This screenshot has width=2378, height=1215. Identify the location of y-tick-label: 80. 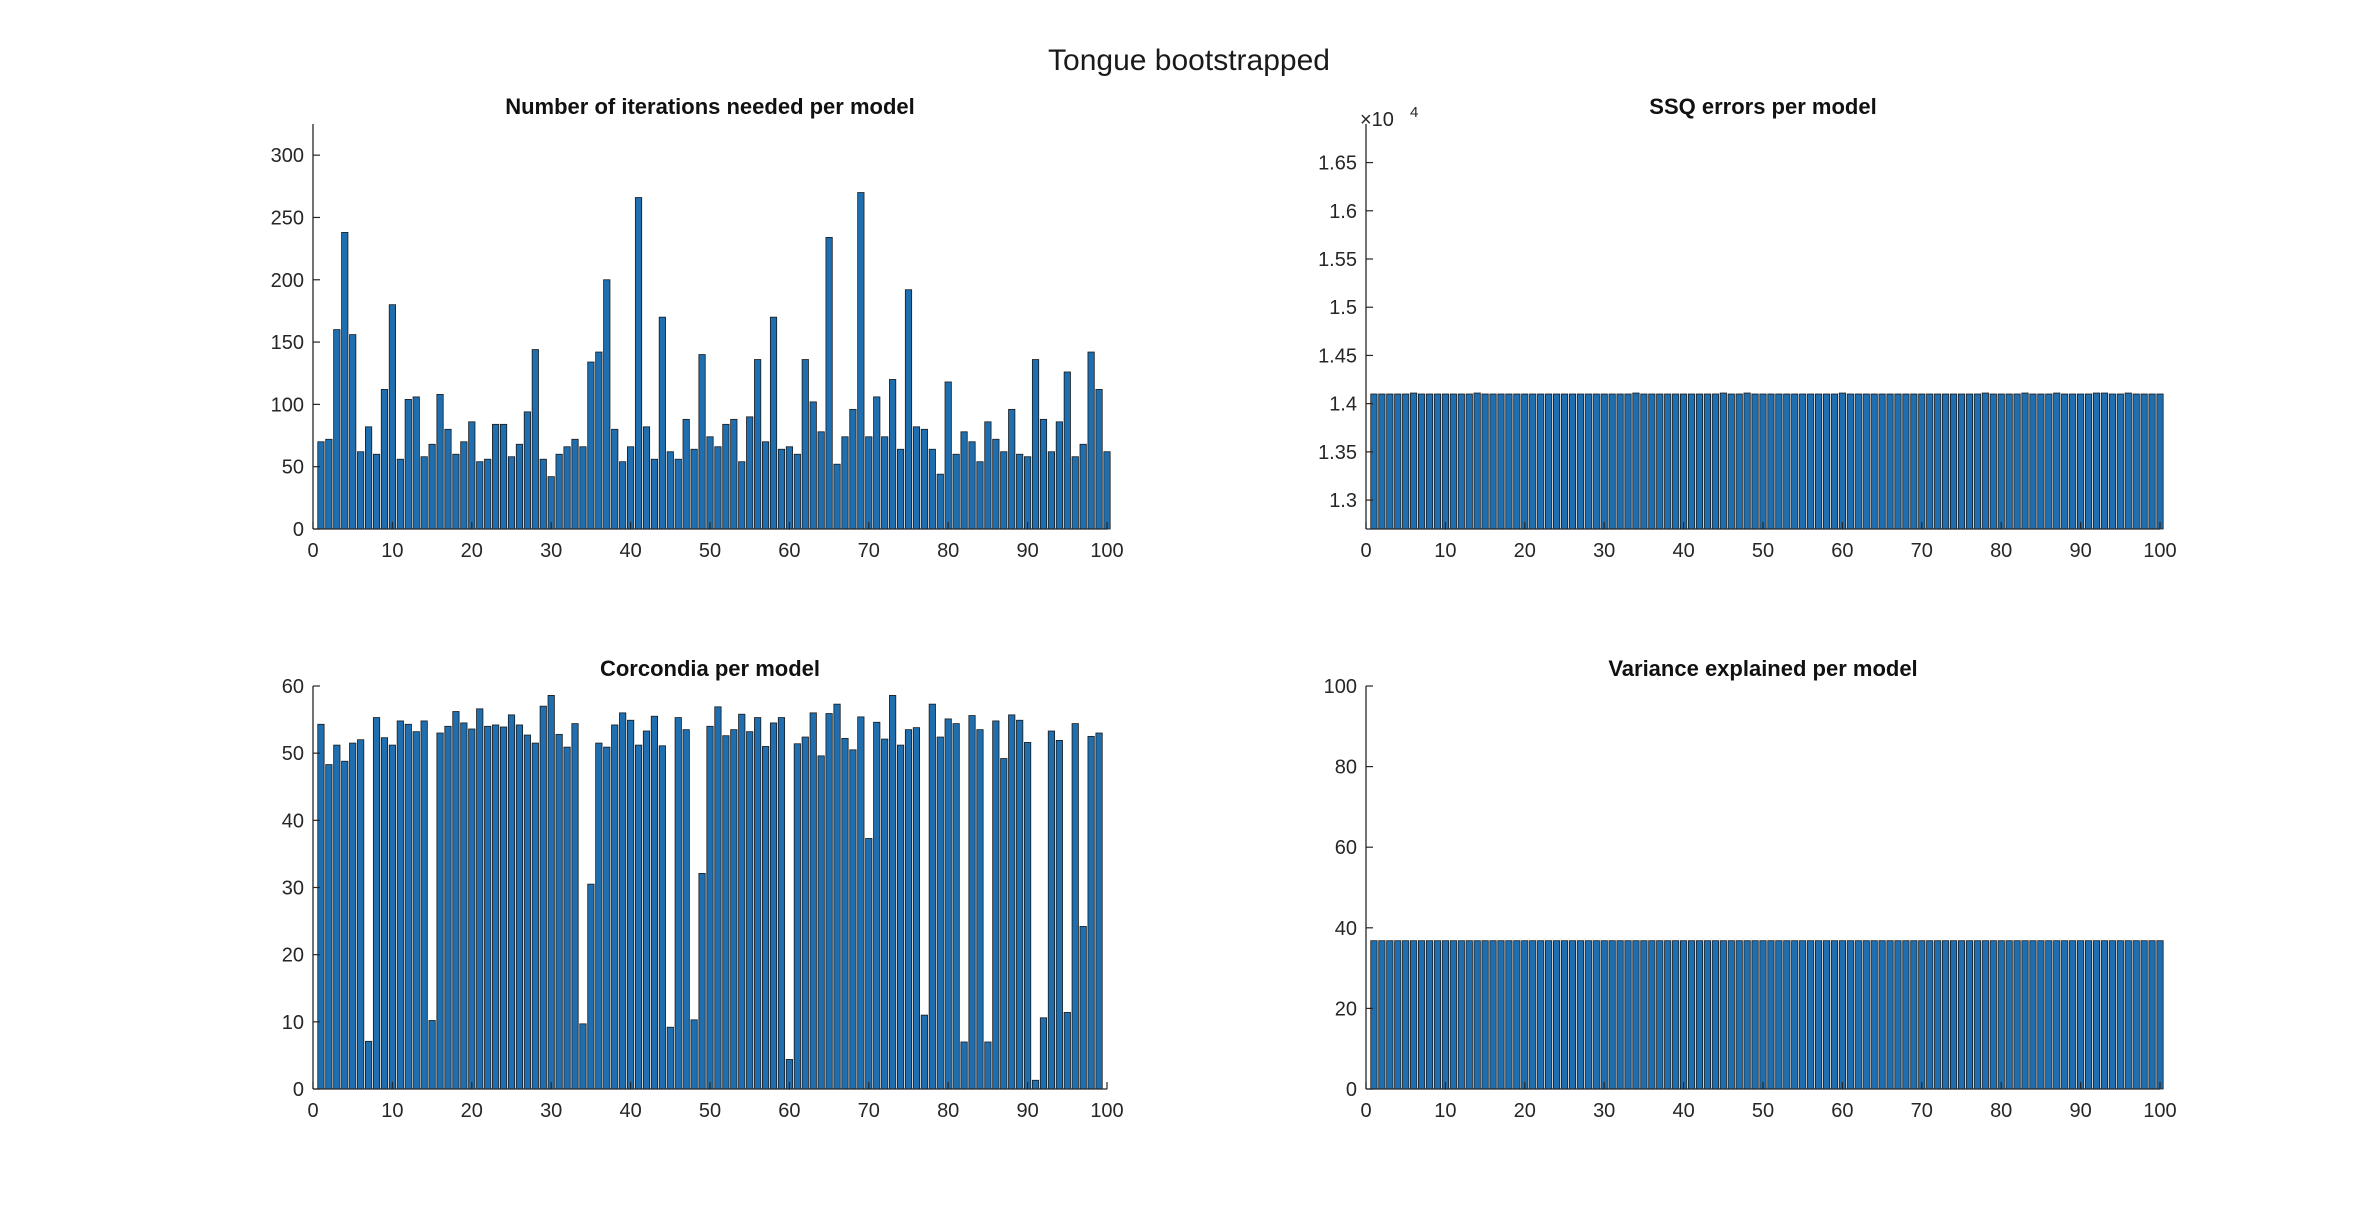
(1346, 768).